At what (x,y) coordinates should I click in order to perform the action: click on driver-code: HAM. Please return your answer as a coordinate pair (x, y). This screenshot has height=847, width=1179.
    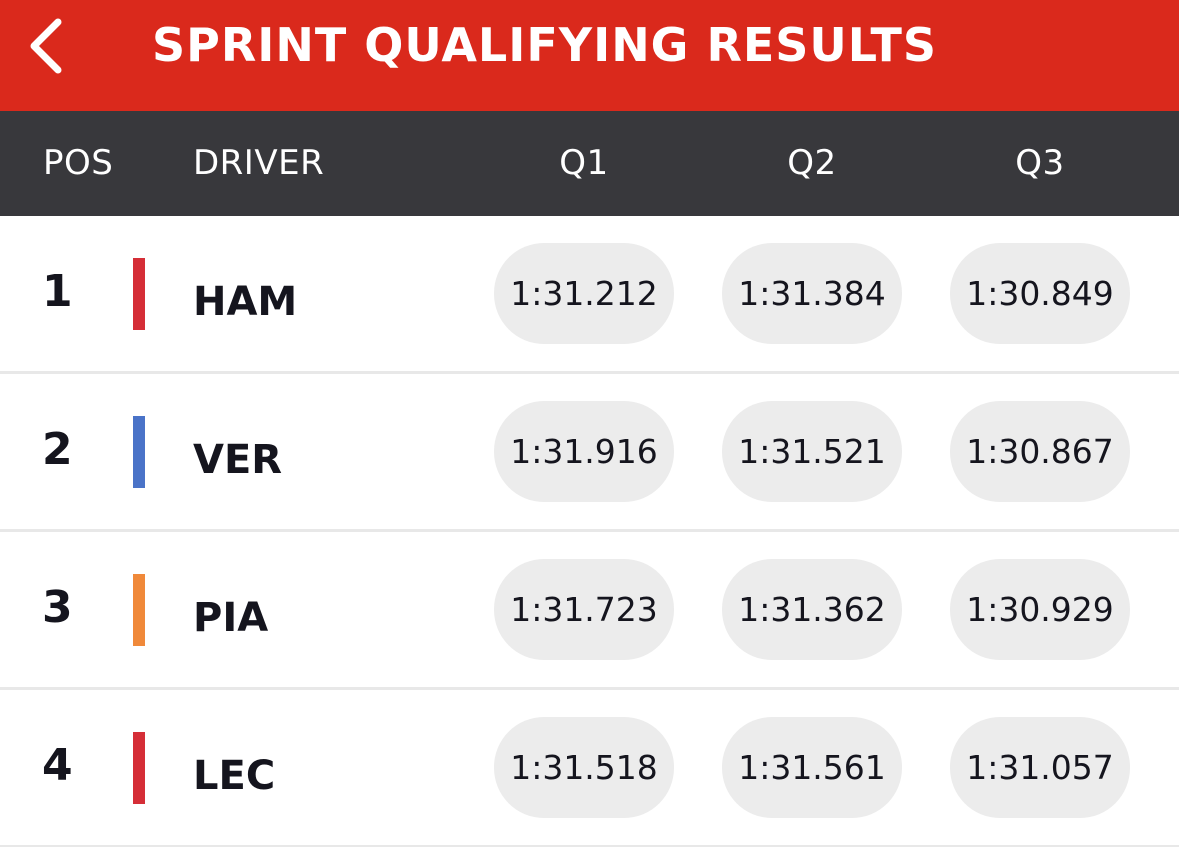
    Looking at the image, I should click on (245, 302).